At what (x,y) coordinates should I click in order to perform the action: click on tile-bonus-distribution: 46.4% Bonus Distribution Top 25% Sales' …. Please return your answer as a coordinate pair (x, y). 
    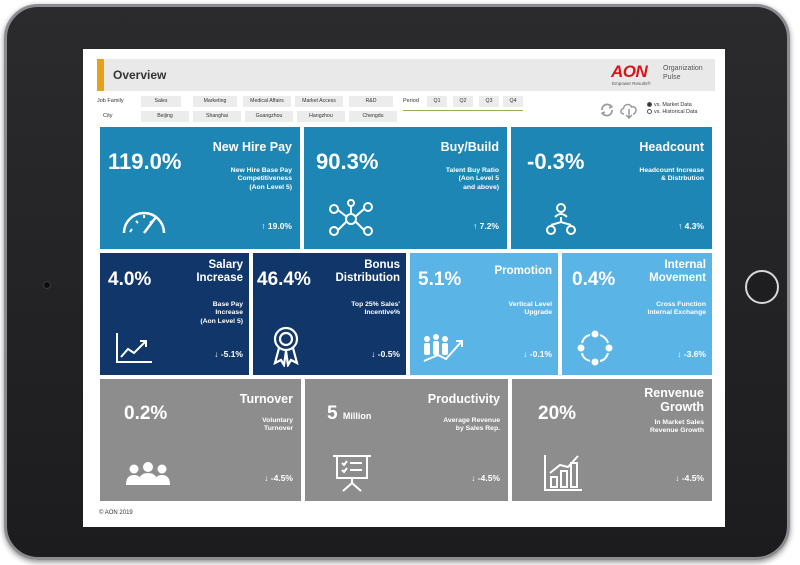
    Looking at the image, I should click on (329, 314).